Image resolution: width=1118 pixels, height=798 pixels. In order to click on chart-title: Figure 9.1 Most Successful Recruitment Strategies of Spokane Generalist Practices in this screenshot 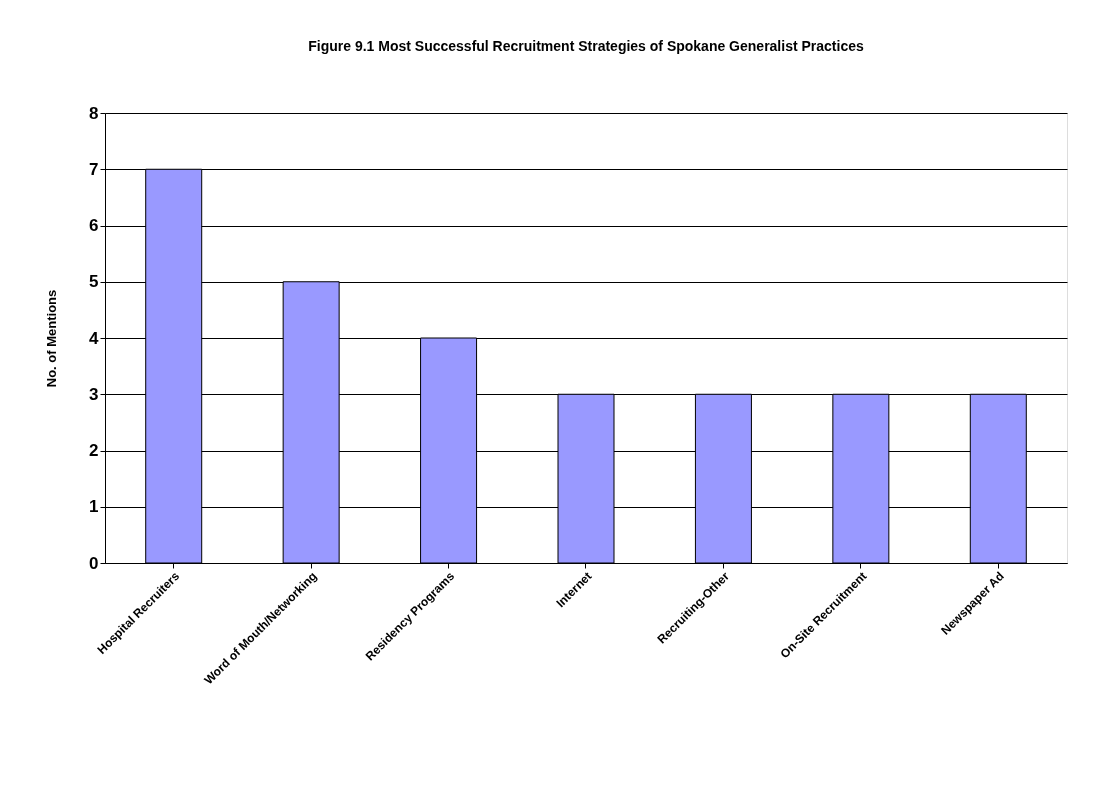, I will do `click(586, 46)`.